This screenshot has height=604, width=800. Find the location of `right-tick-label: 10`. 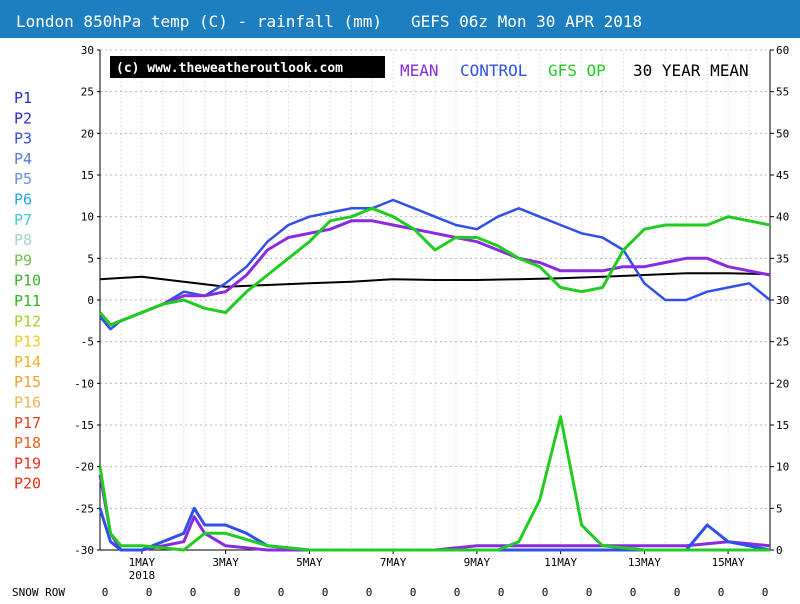

right-tick-label: 10 is located at coordinates (782, 467).